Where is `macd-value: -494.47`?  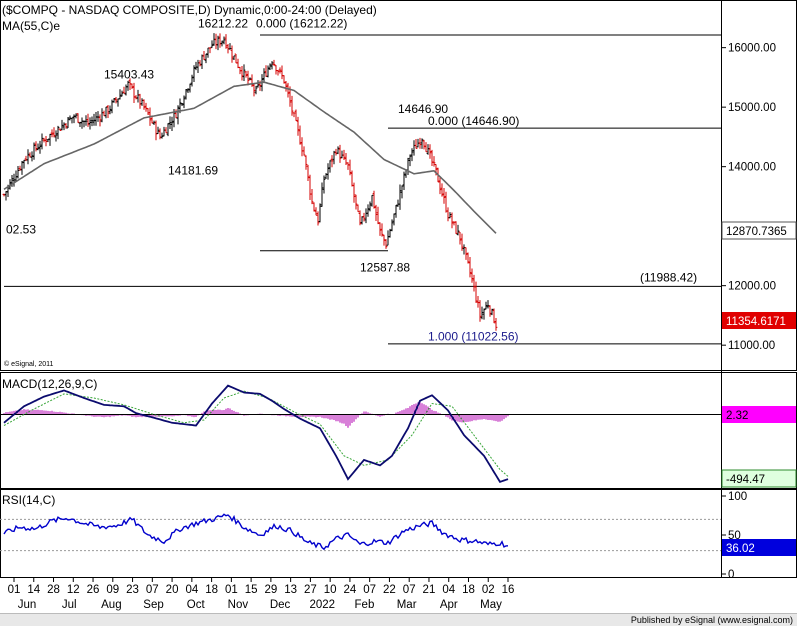 macd-value: -494.47 is located at coordinates (745, 480).